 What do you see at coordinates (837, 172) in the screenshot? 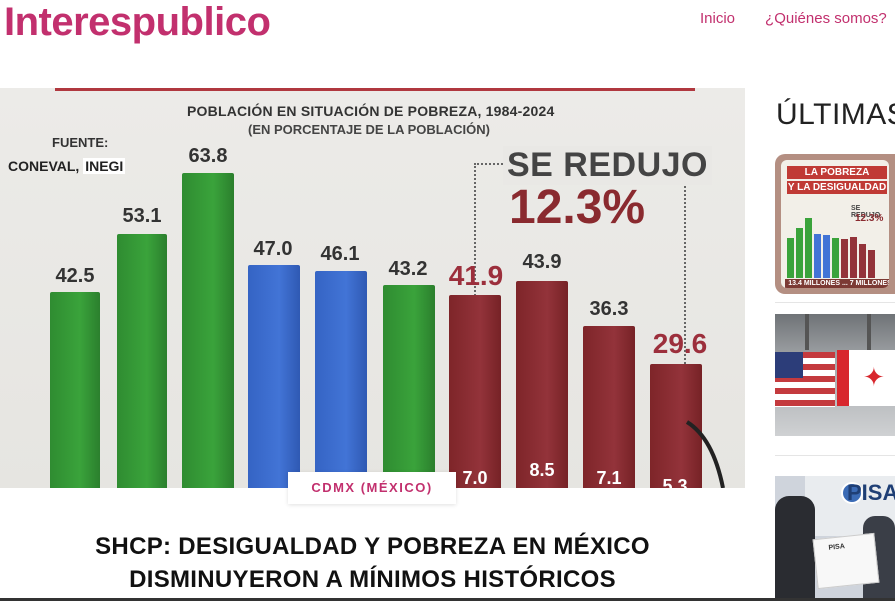
I see `thumb-title-line-1: LA POBREZA` at bounding box center [837, 172].